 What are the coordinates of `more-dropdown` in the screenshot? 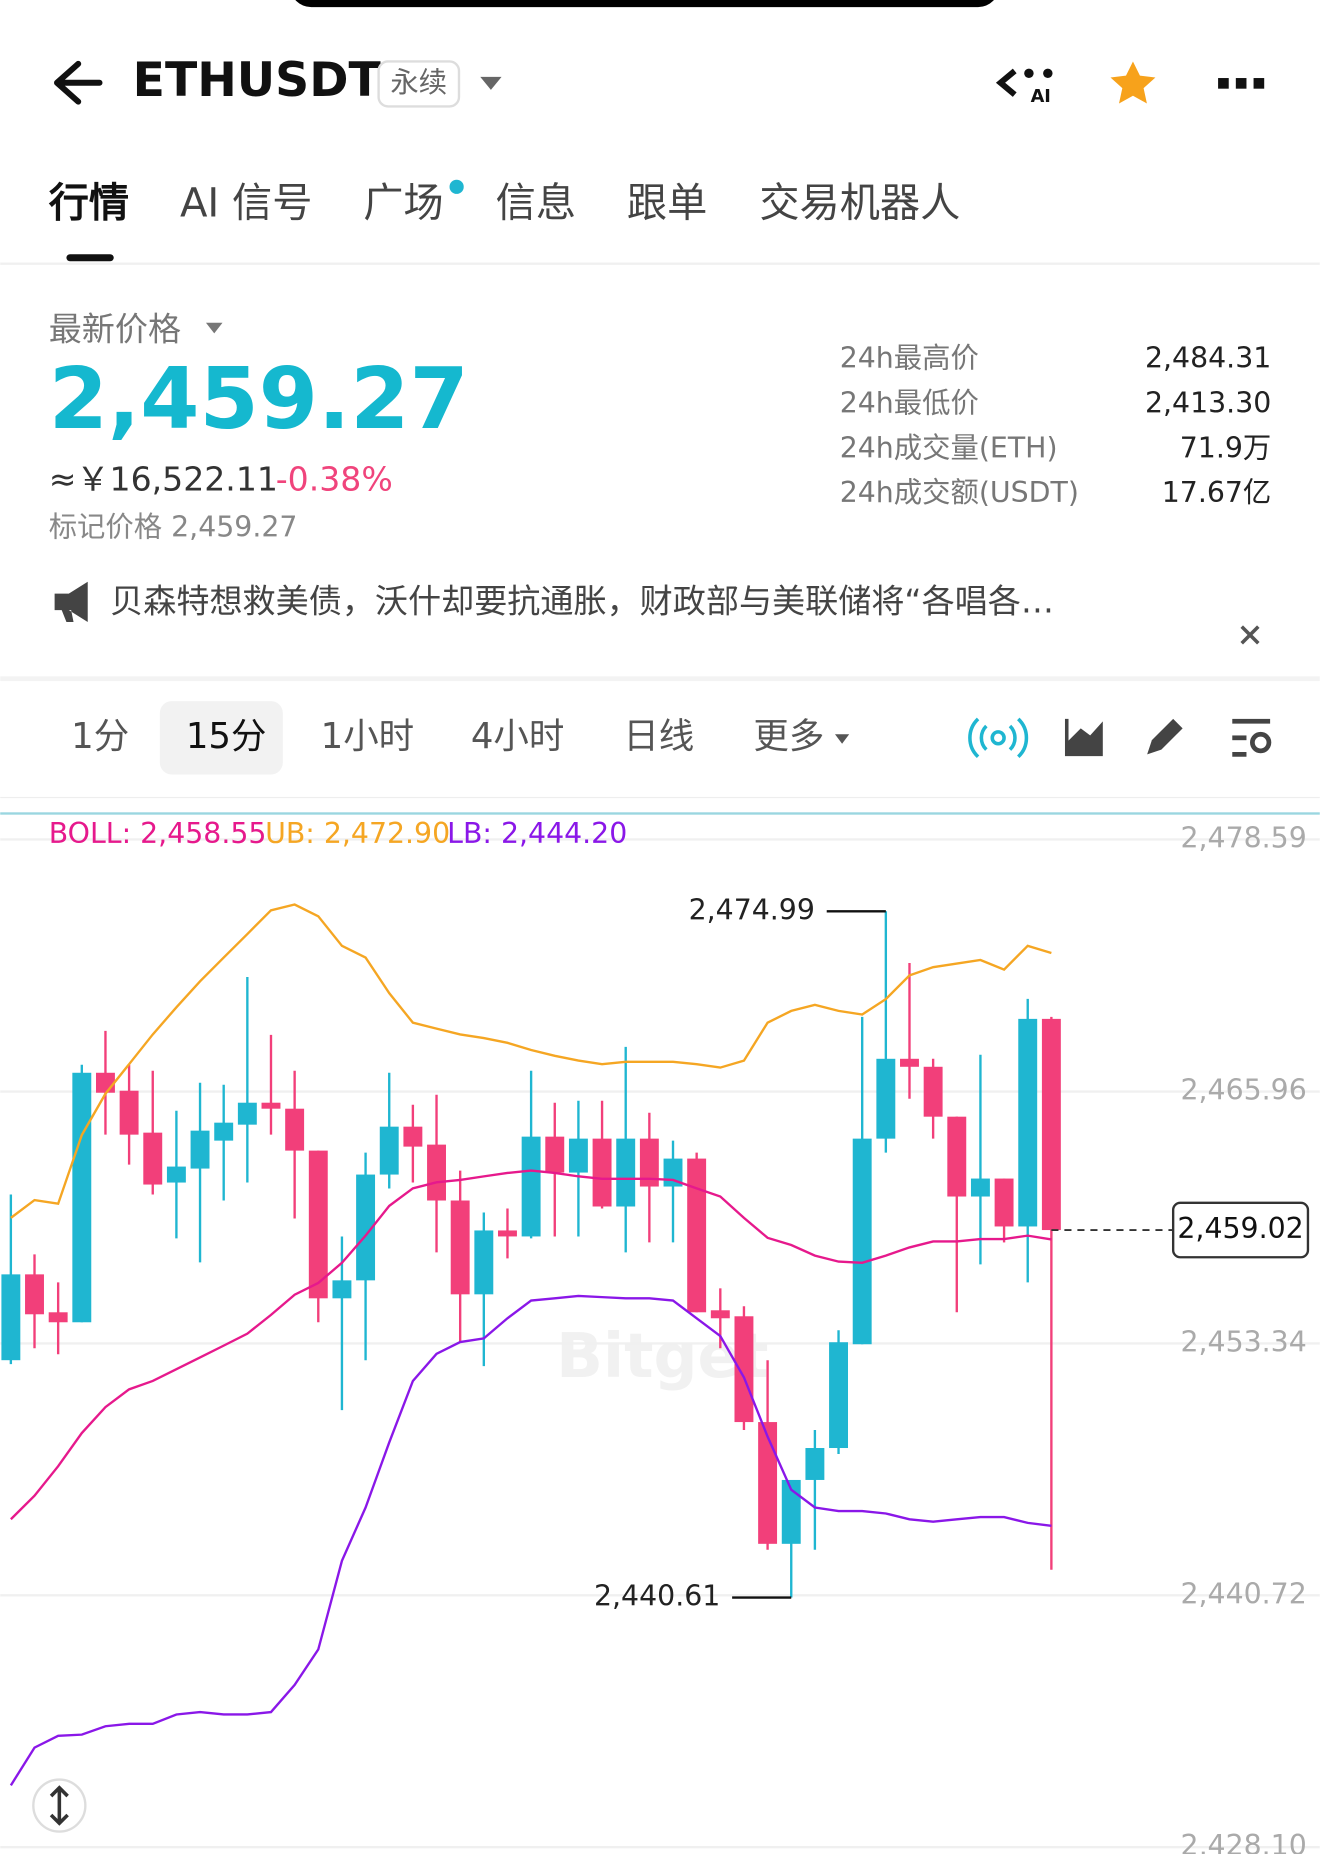 It's located at (842, 739).